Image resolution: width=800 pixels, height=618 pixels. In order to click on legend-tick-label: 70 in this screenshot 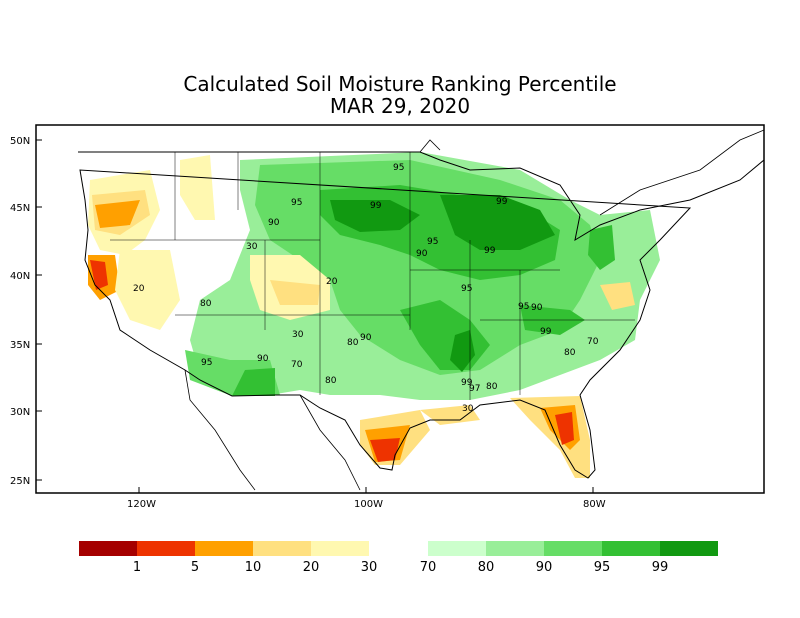, I will do `click(428, 567)`.